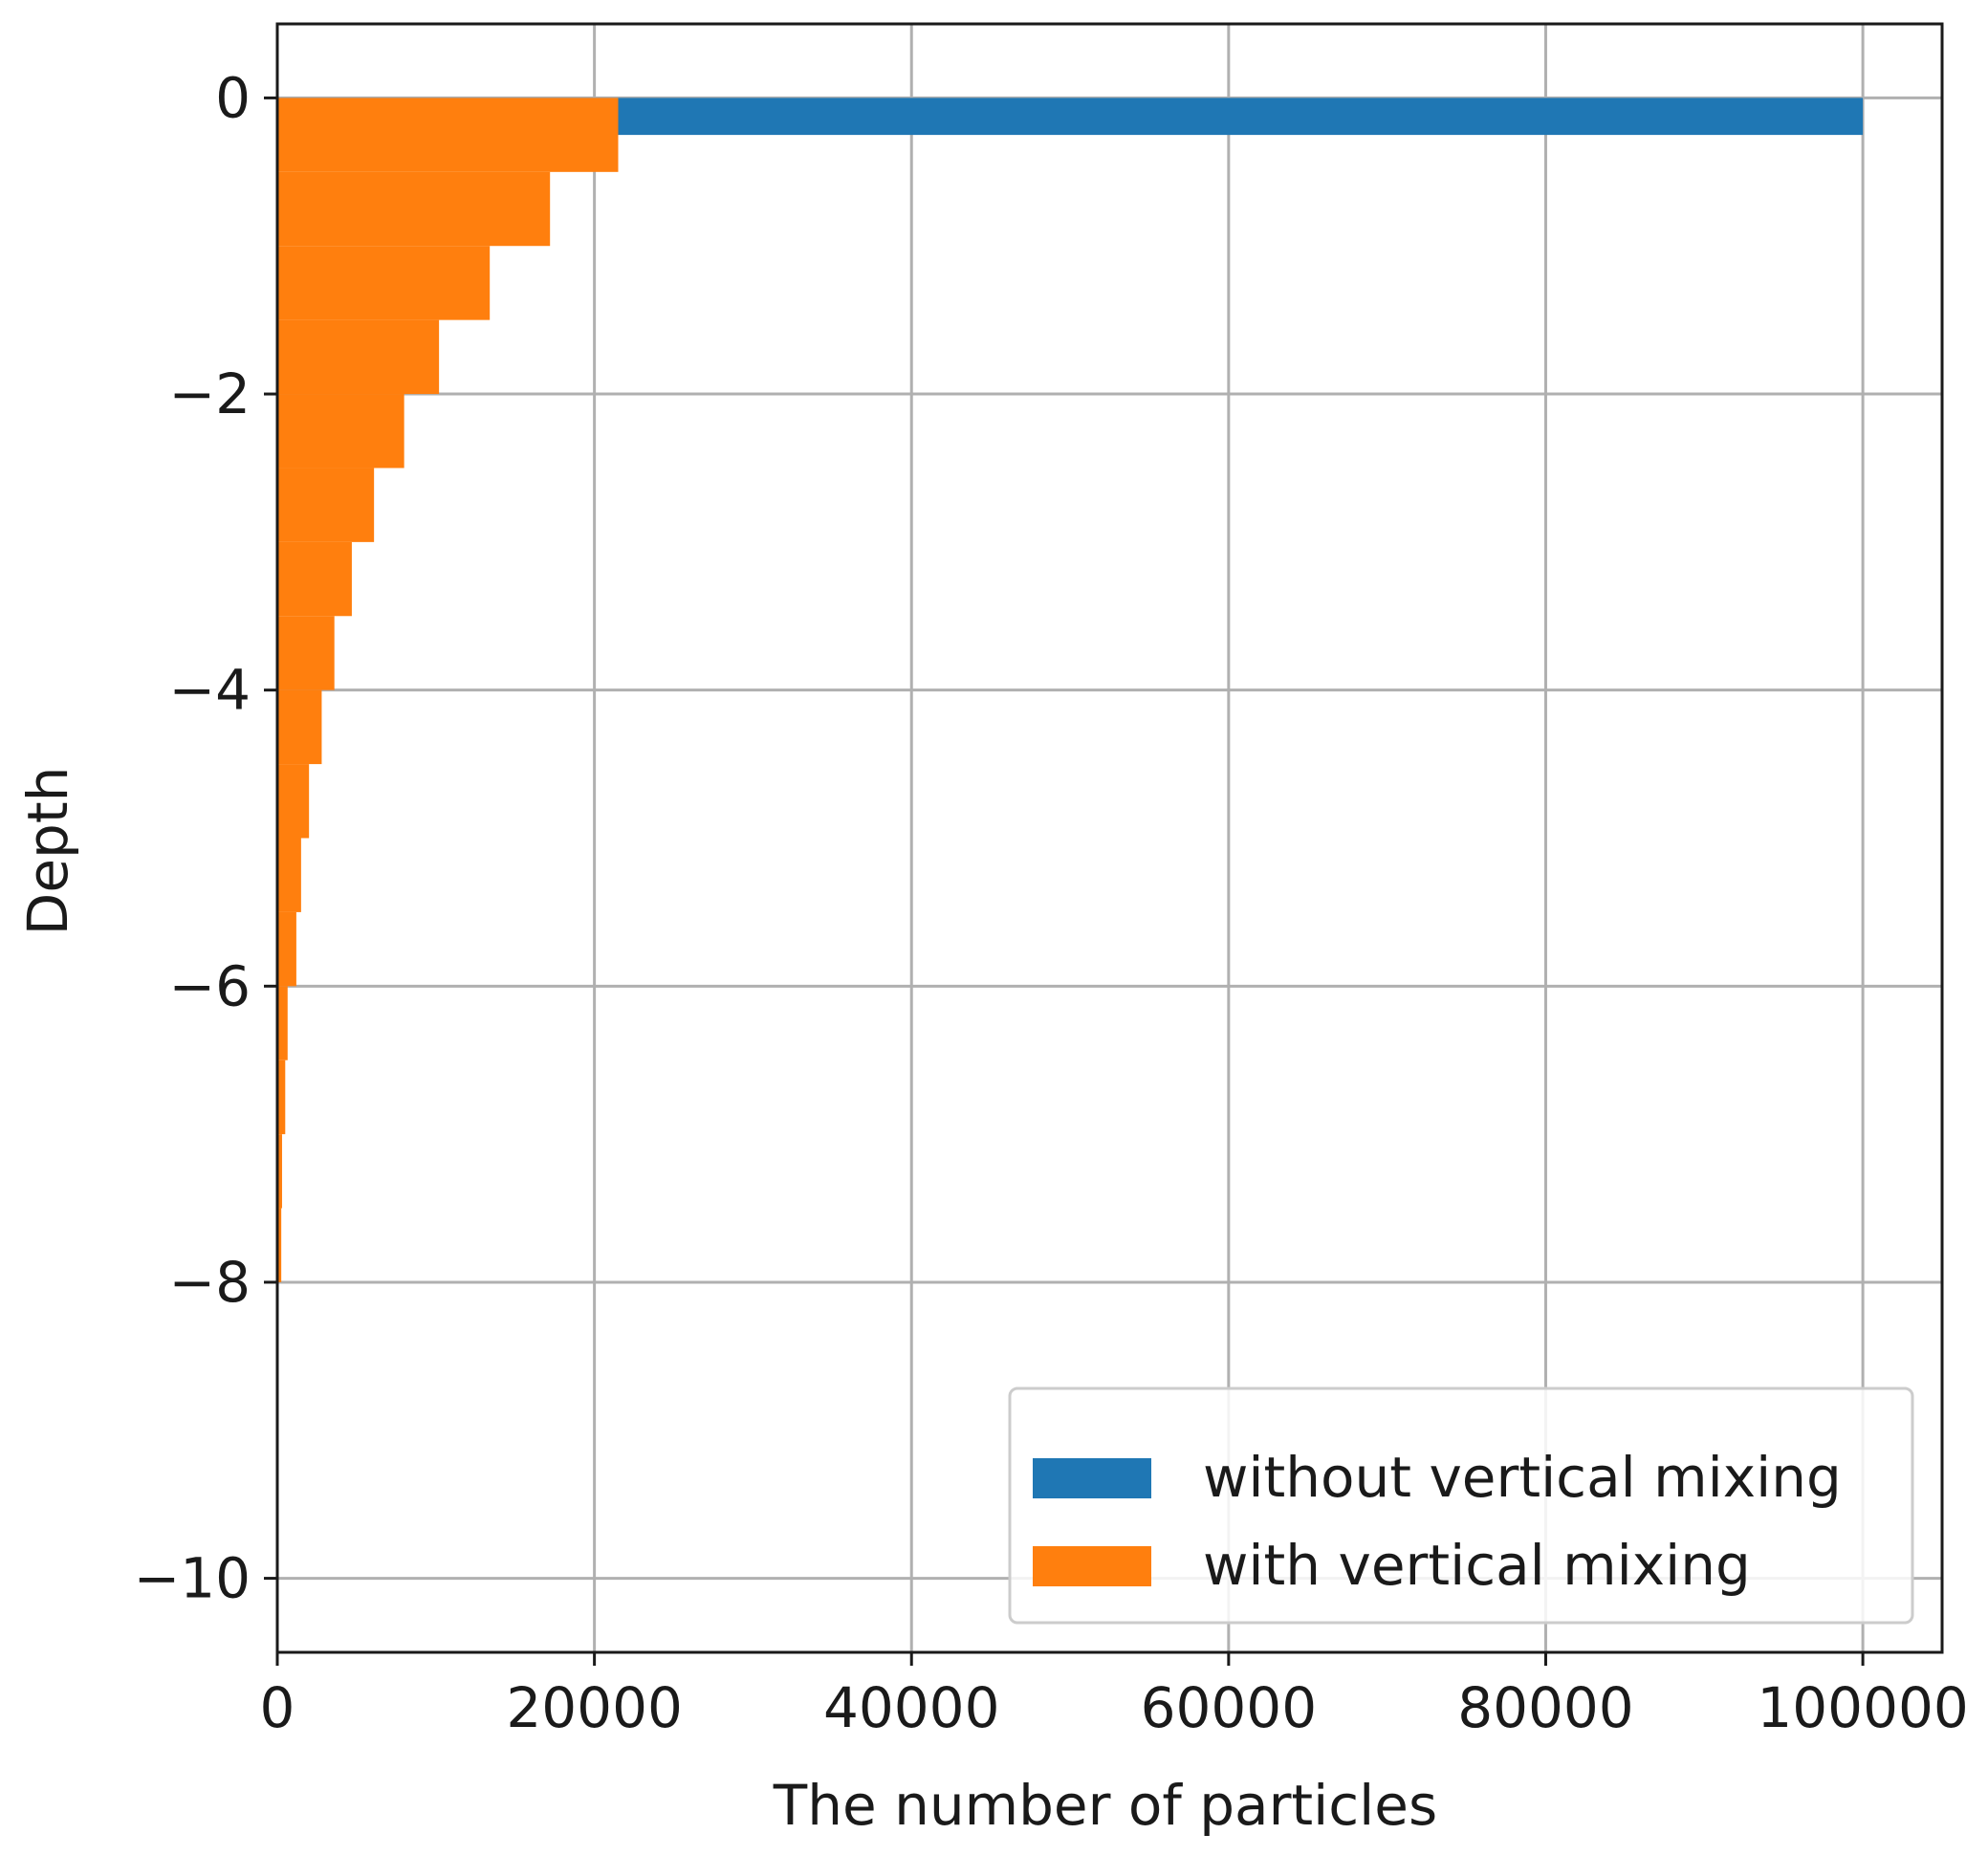  Describe the element at coordinates (210, 1282) in the screenshot. I see `y-tick-label: −8` at that location.